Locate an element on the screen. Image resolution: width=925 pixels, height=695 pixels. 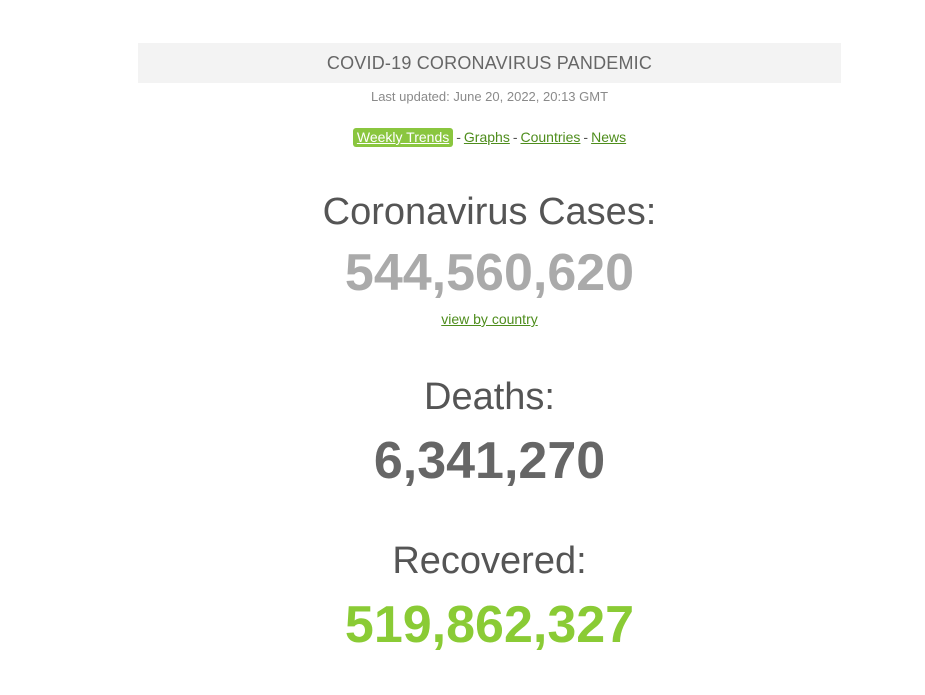
recovered-count: 519,862,327 is located at coordinates (489, 625).